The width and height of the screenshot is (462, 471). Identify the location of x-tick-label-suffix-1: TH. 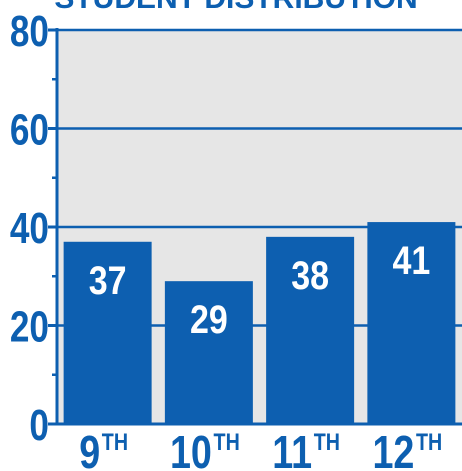
(227, 441).